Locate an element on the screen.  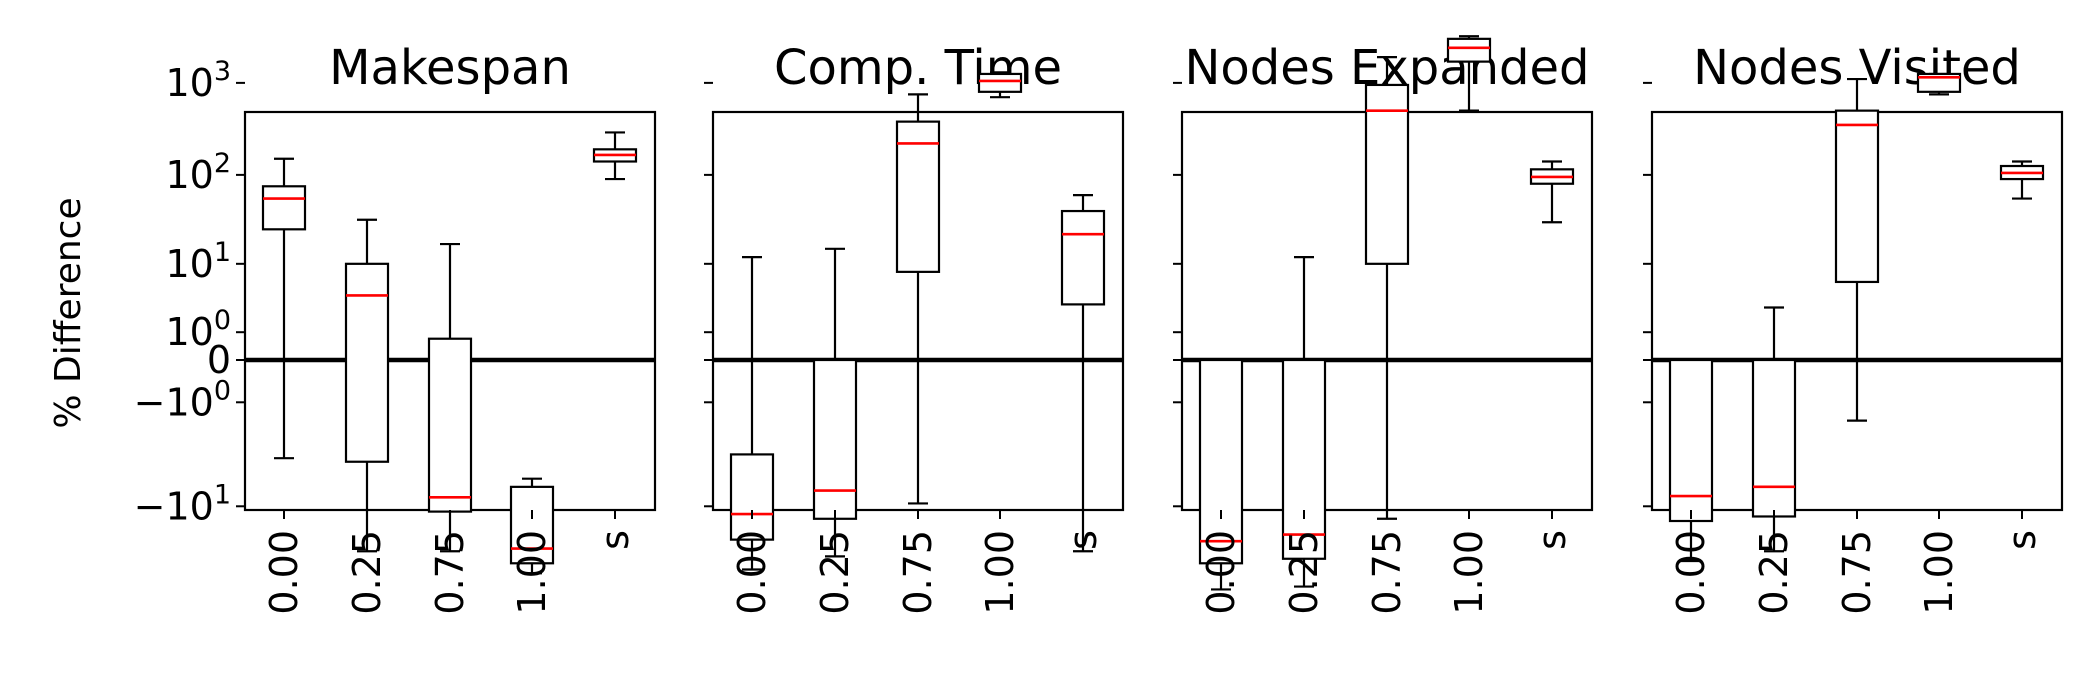
y-tick-label: 100 is located at coordinates (198, 329).